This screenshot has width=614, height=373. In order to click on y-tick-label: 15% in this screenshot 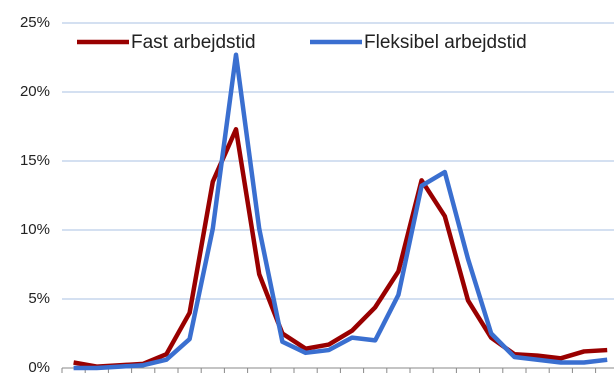, I will do `click(35, 160)`.